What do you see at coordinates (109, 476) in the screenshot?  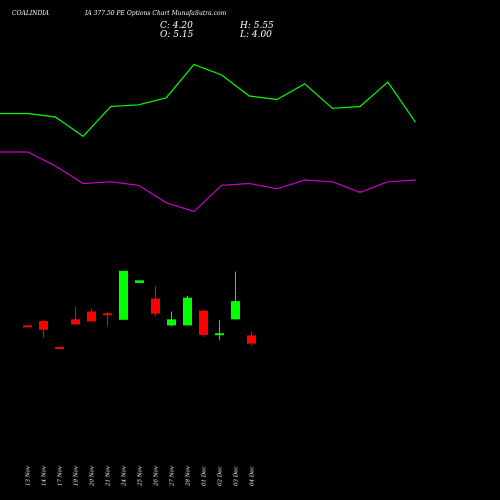 I see `x-tick-label: 21 Nov` at bounding box center [109, 476].